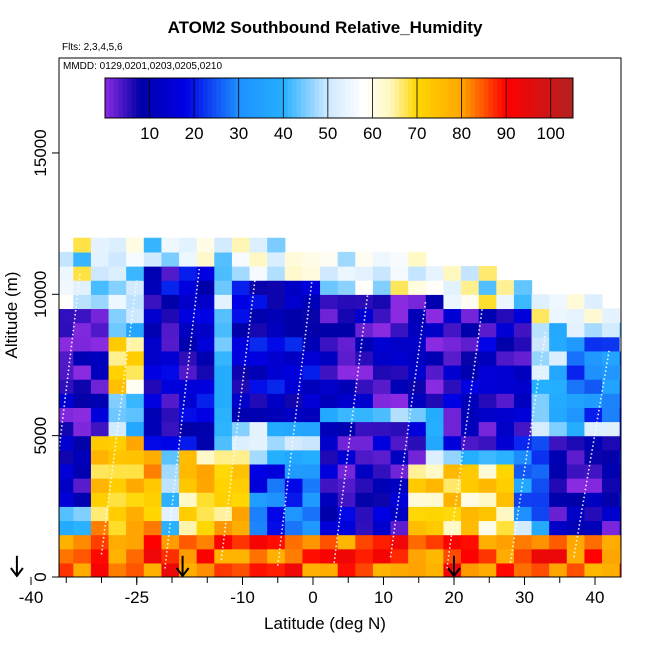 The image size is (650, 650). Describe the element at coordinates (235, 566) in the screenshot. I see `arrows` at that location.